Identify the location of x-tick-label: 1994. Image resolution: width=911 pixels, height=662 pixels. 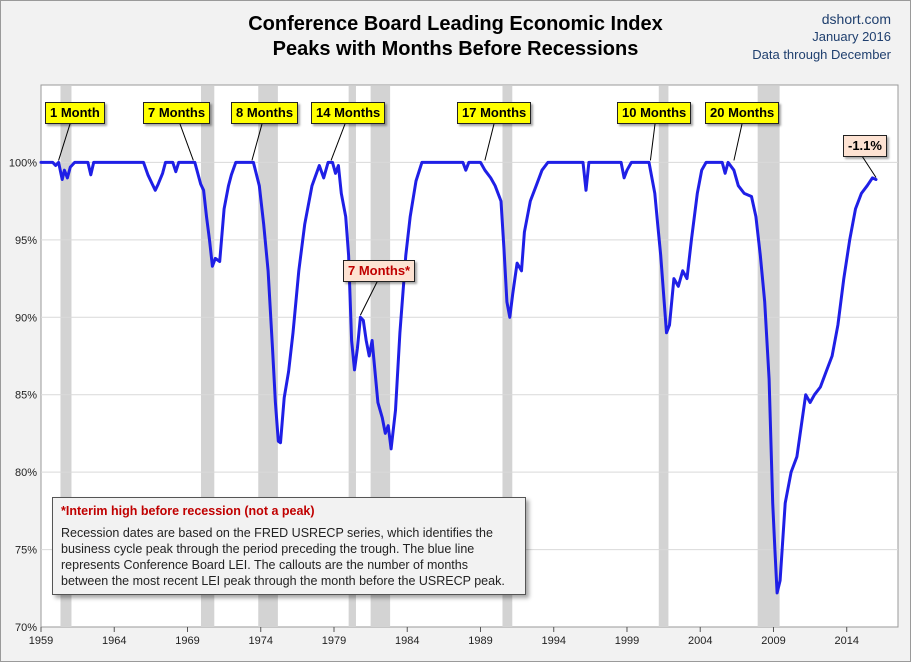
(553, 641).